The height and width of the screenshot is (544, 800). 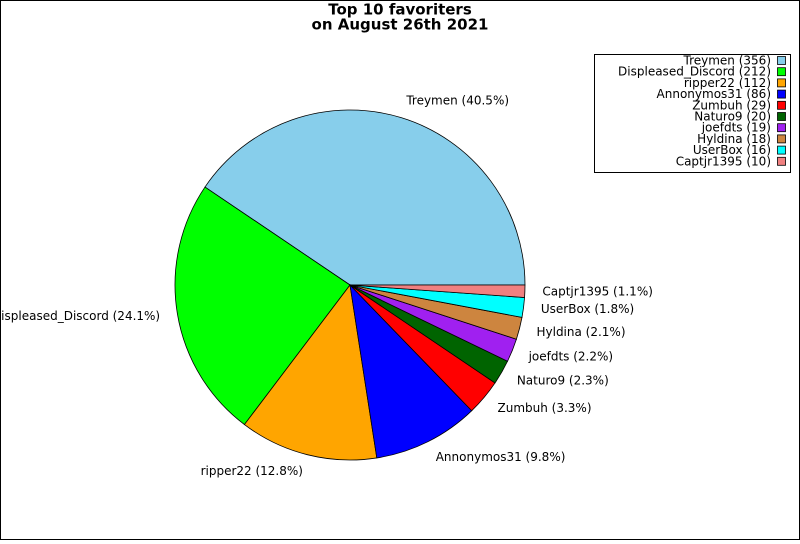 I want to click on legend-label: Naturo9 (20), so click(x=732, y=117).